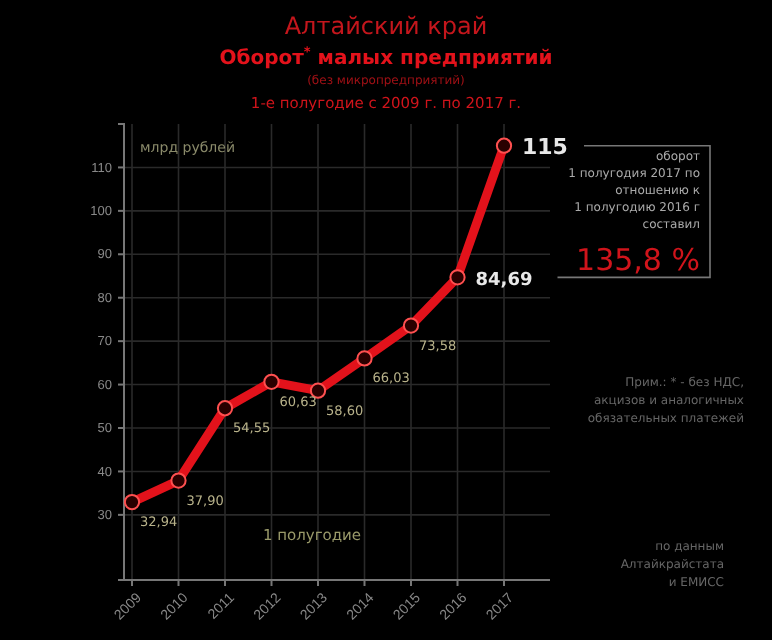  What do you see at coordinates (638, 260) in the screenshot?
I see `text: 135,8 %` at bounding box center [638, 260].